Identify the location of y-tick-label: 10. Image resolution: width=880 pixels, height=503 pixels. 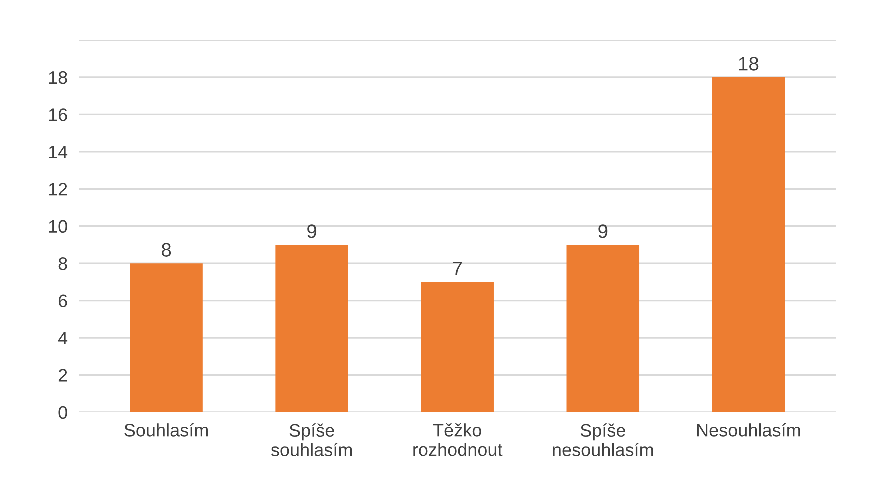
(58, 227).